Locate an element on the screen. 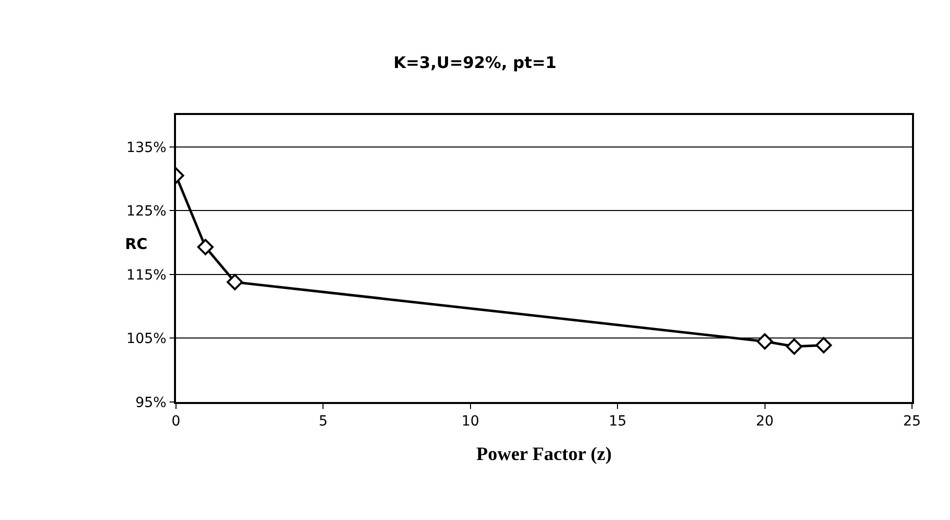 The width and height of the screenshot is (950, 520). y-tick-label: 115% is located at coordinates (146, 275).